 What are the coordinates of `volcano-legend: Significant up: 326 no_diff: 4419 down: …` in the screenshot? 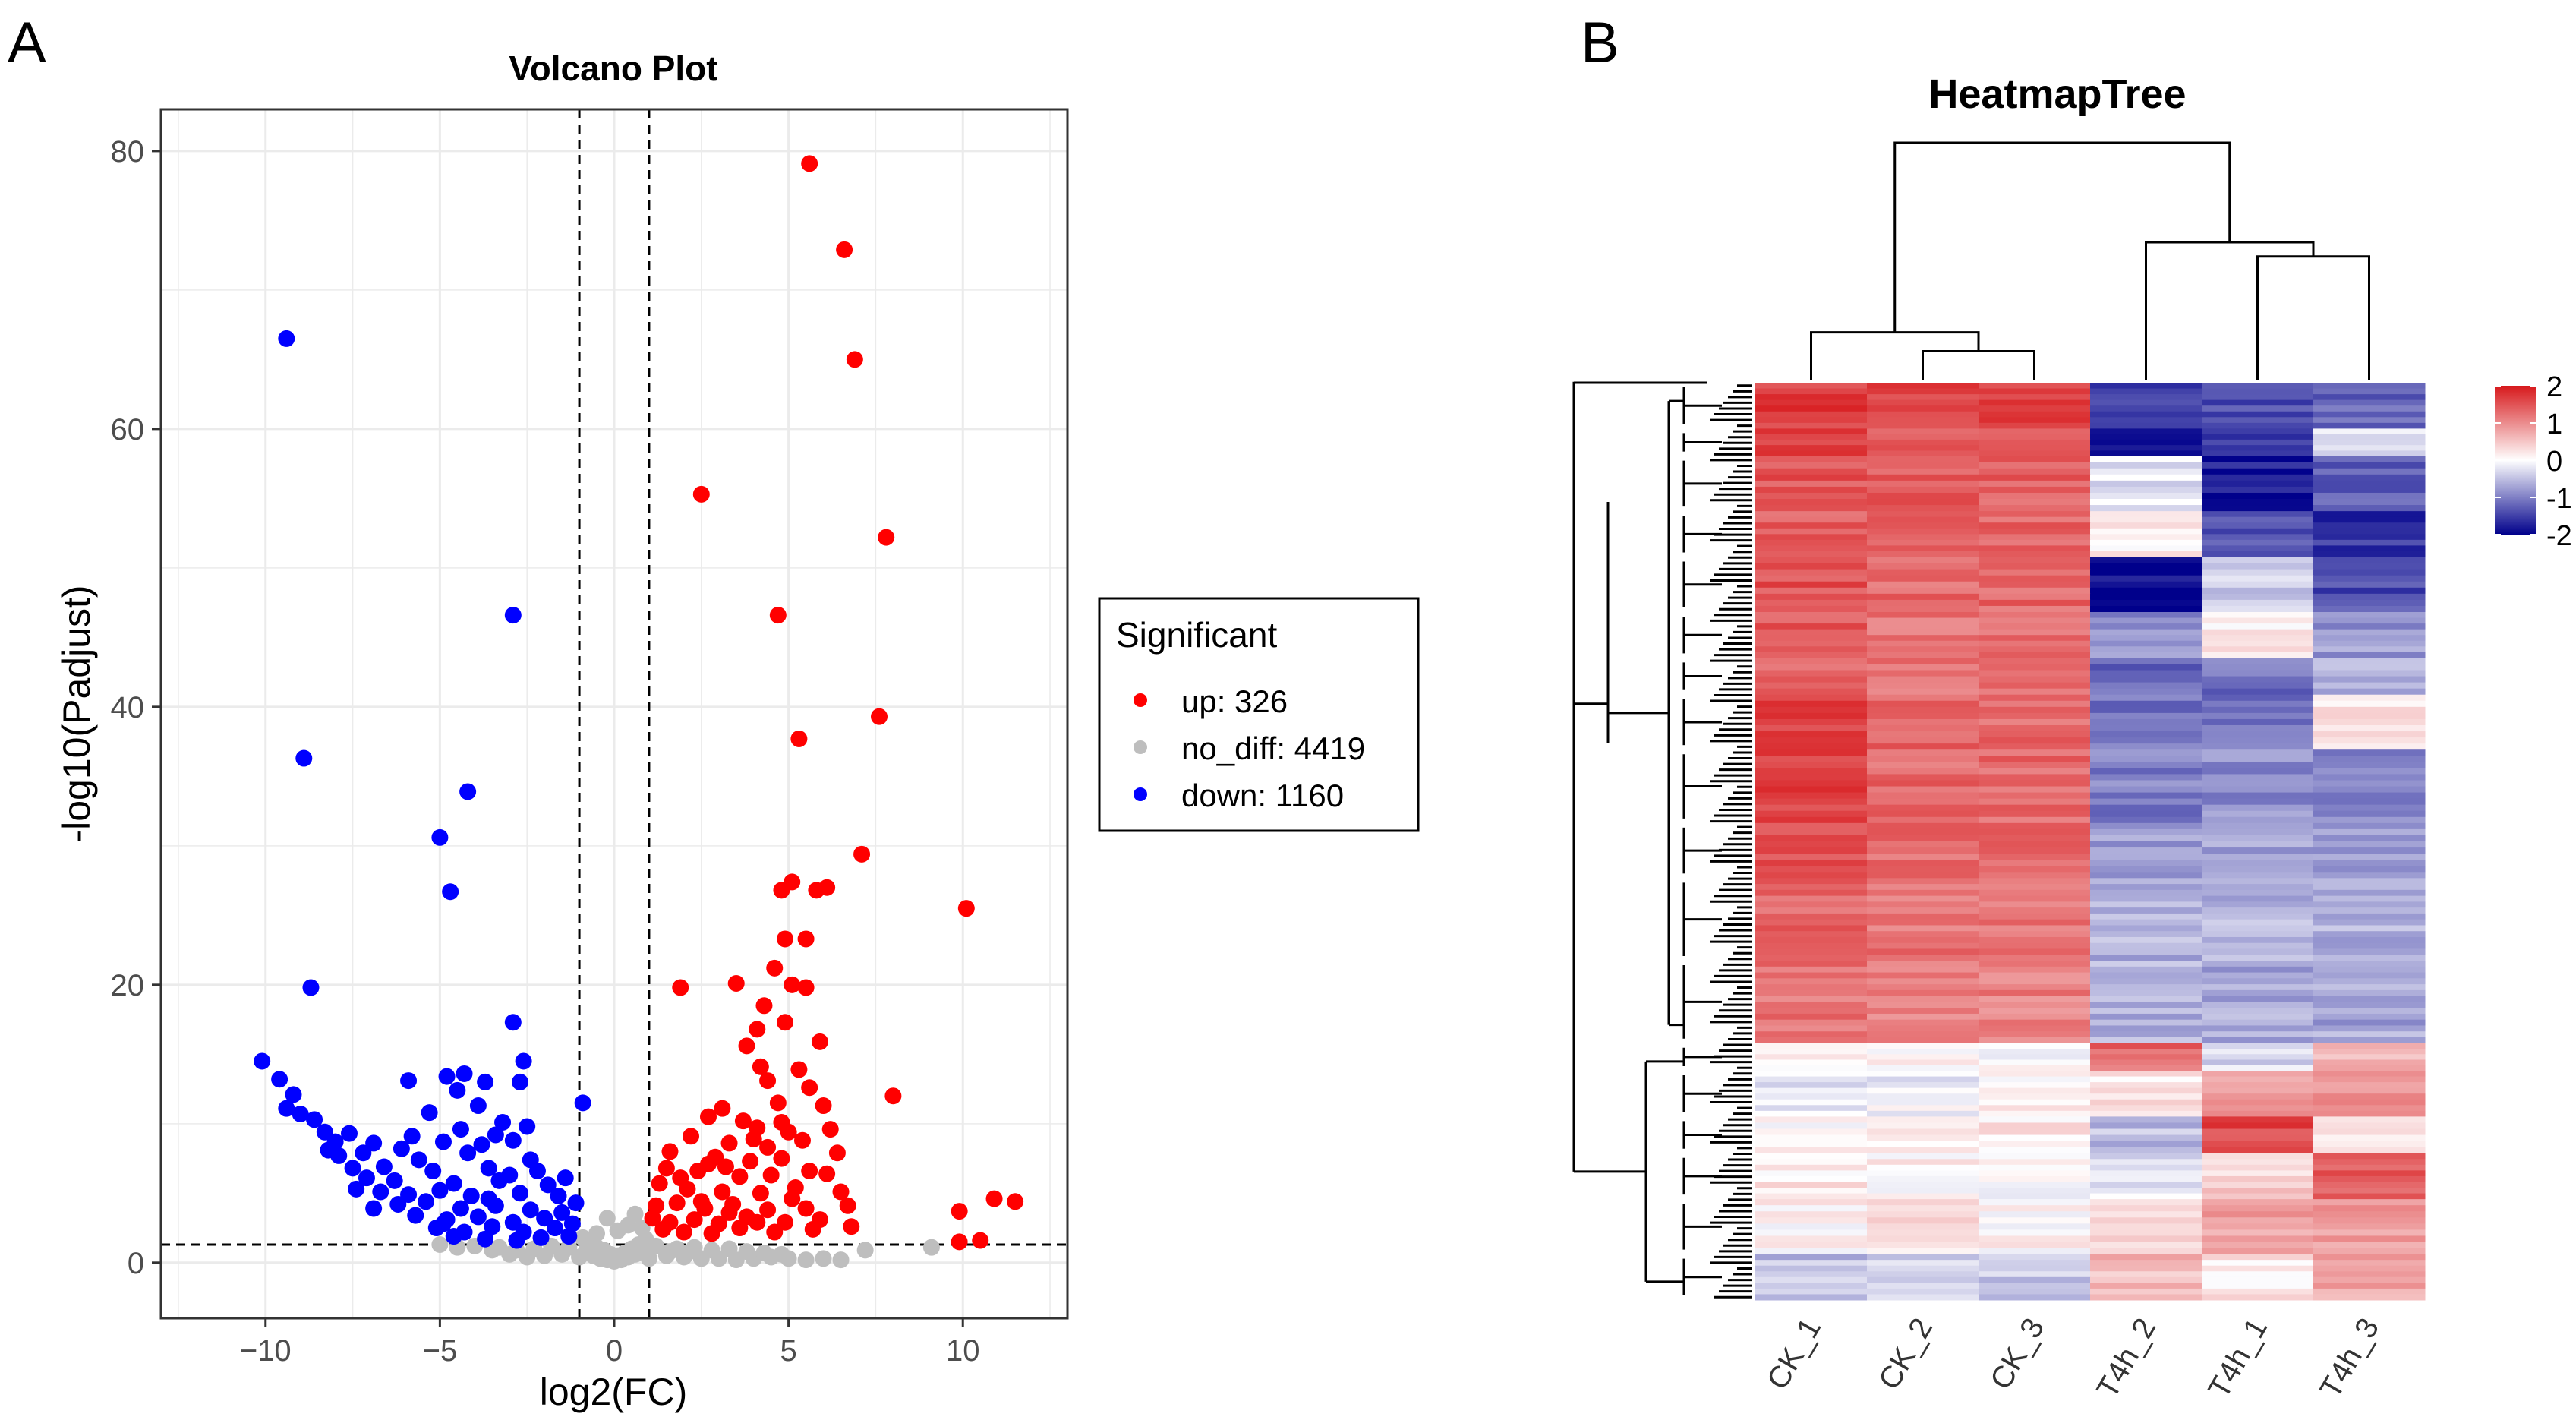 It's located at (1259, 714).